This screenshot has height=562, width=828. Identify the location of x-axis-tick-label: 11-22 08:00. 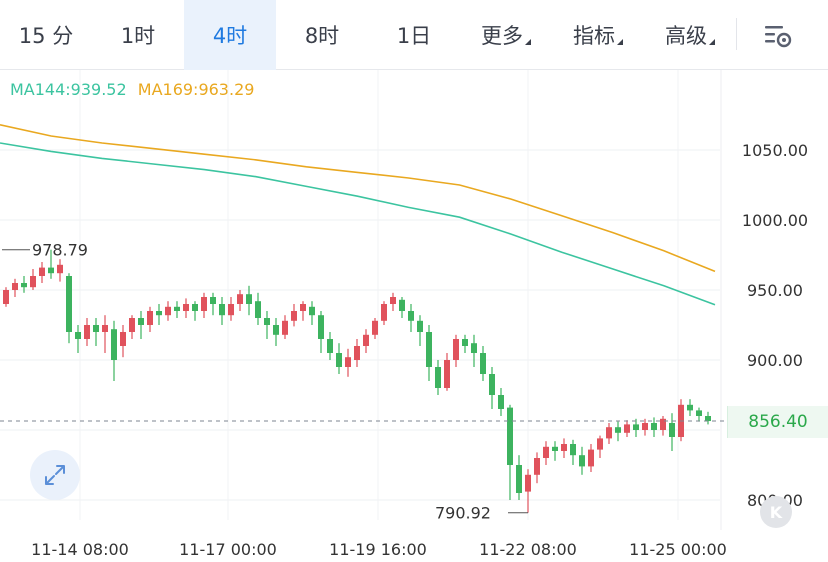
(528, 549).